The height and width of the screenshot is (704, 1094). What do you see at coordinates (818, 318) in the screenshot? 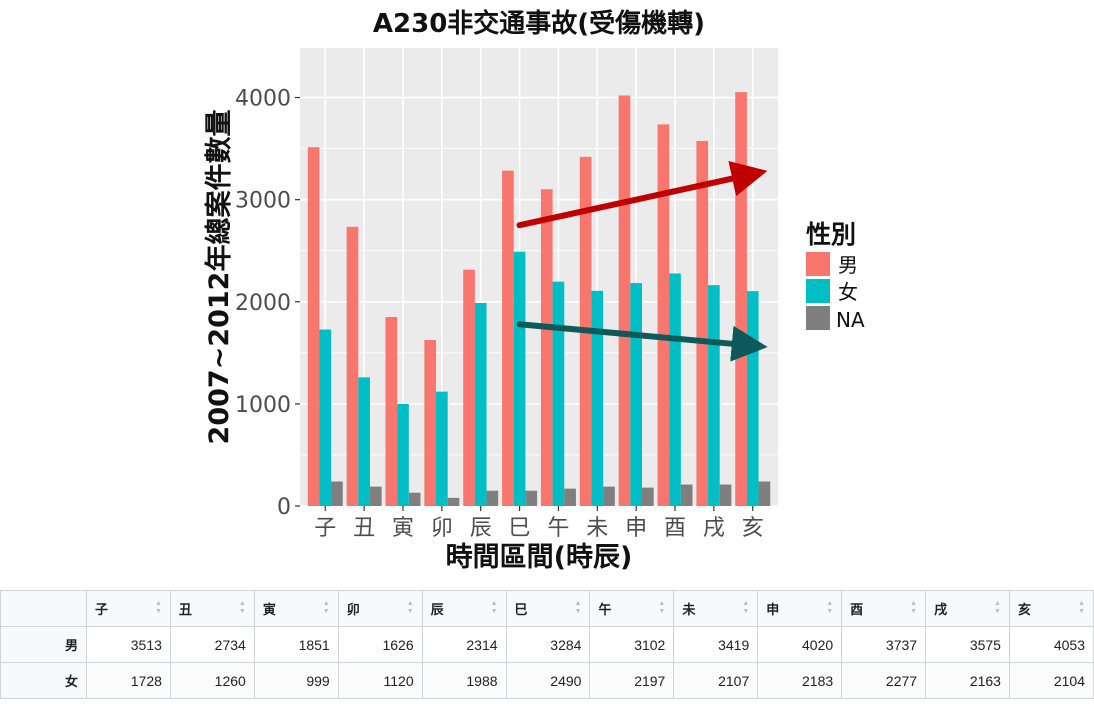
I see `legend-swatch-na` at bounding box center [818, 318].